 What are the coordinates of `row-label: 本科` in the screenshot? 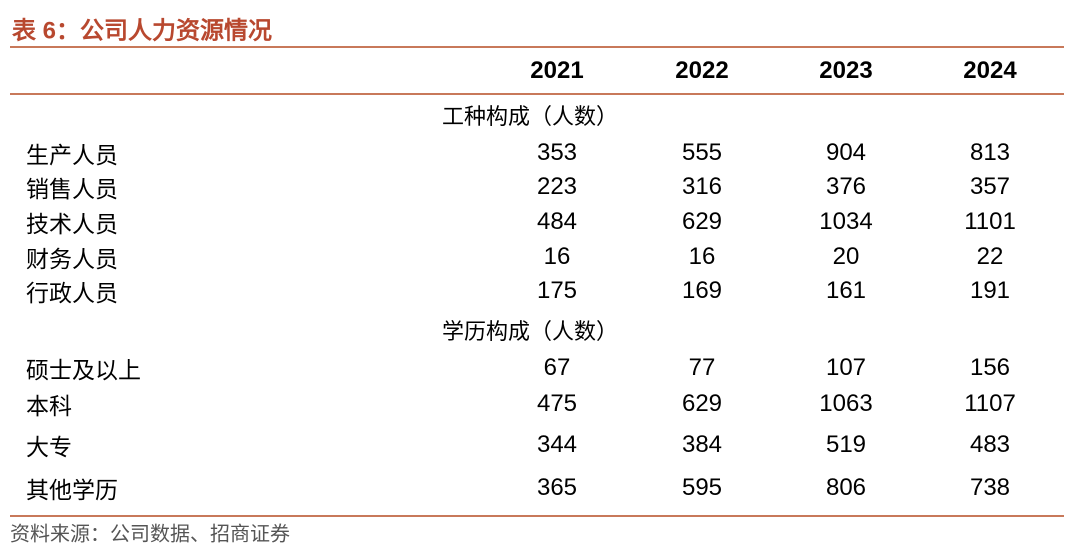 It's located at (49, 406).